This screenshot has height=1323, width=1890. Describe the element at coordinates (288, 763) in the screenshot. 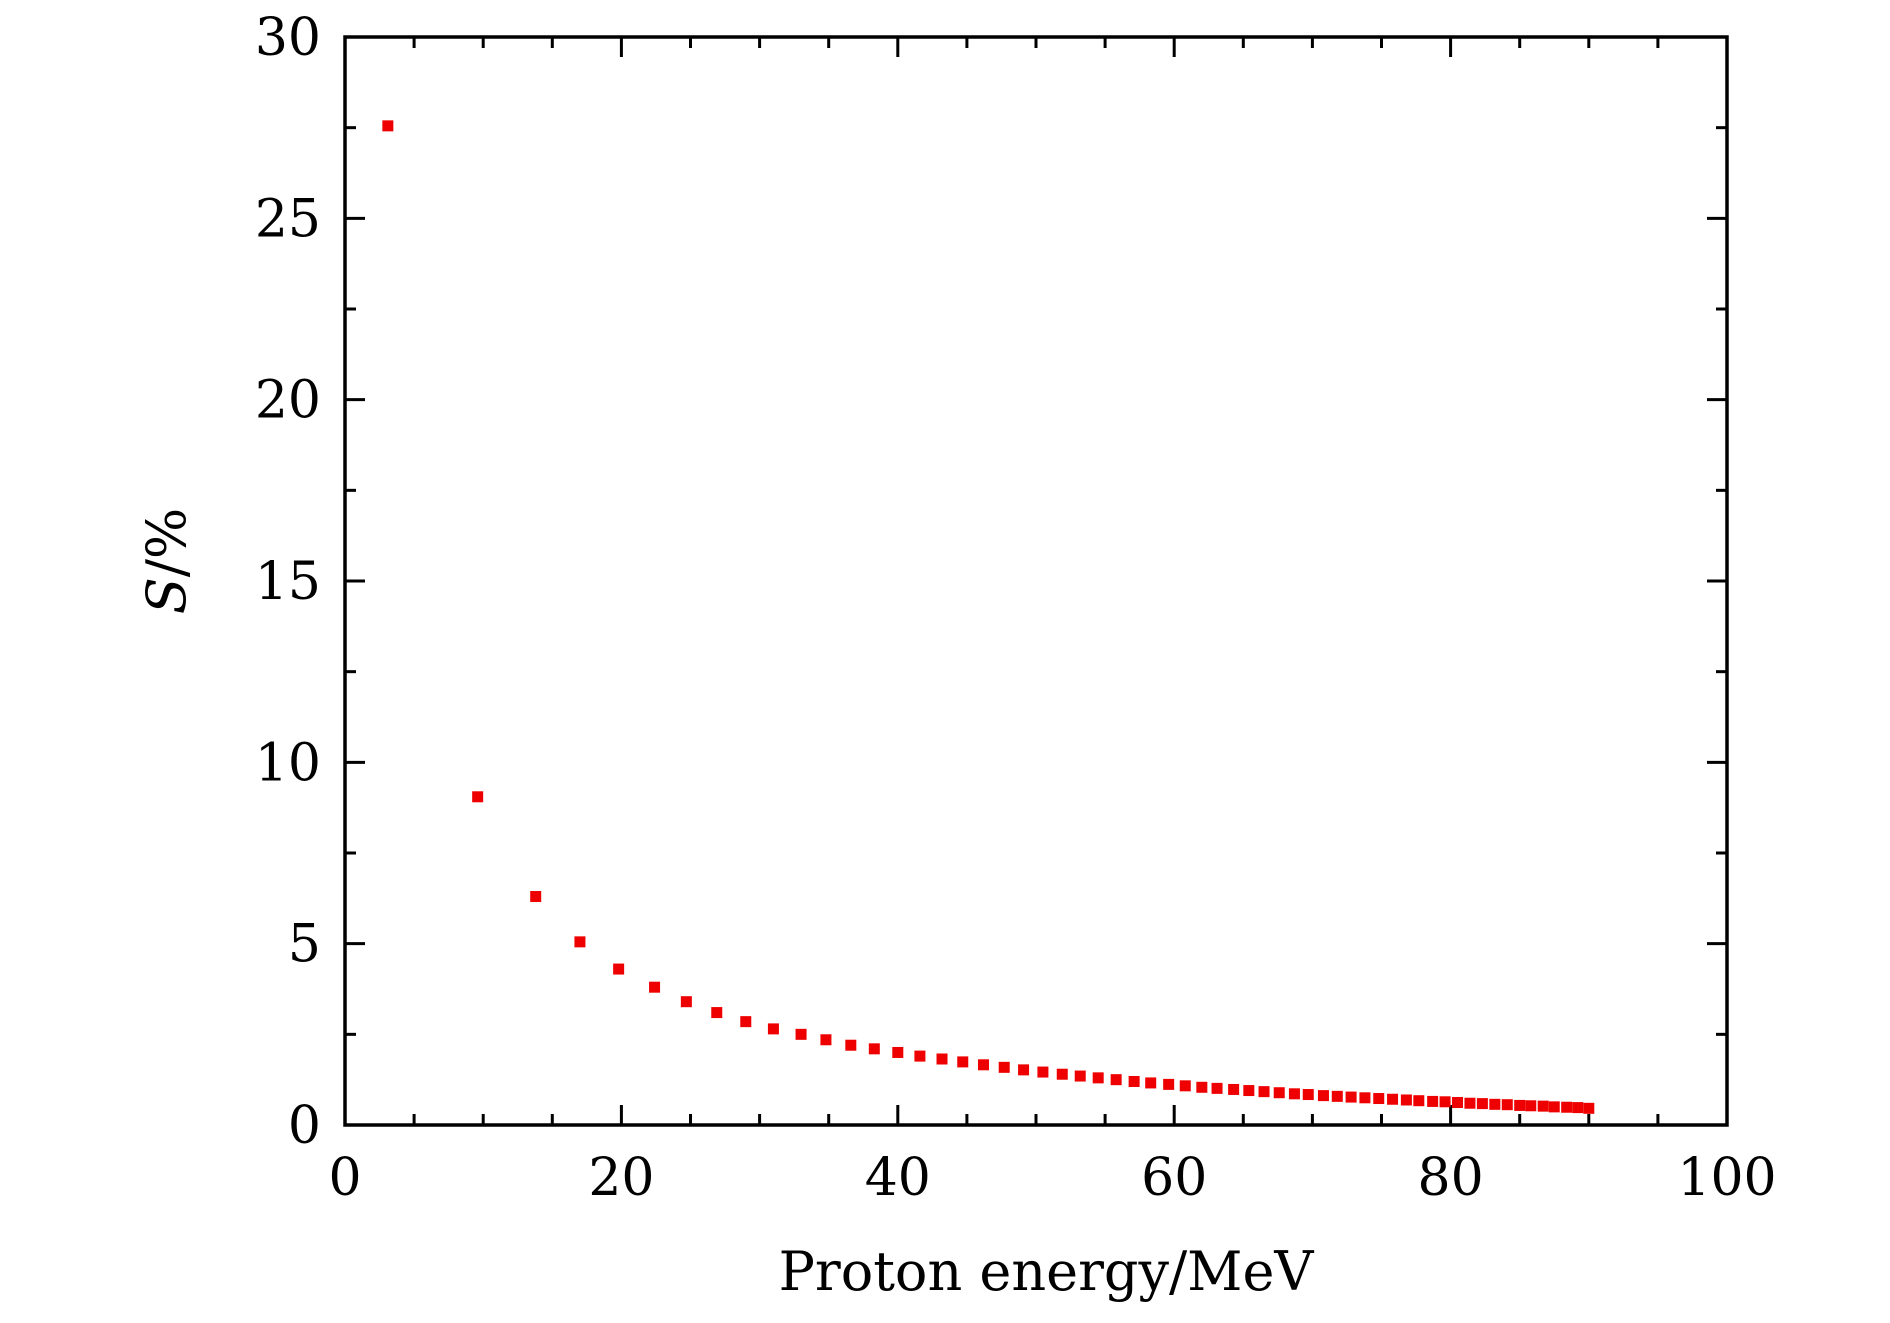

I see `y-tick-label: 10` at that location.